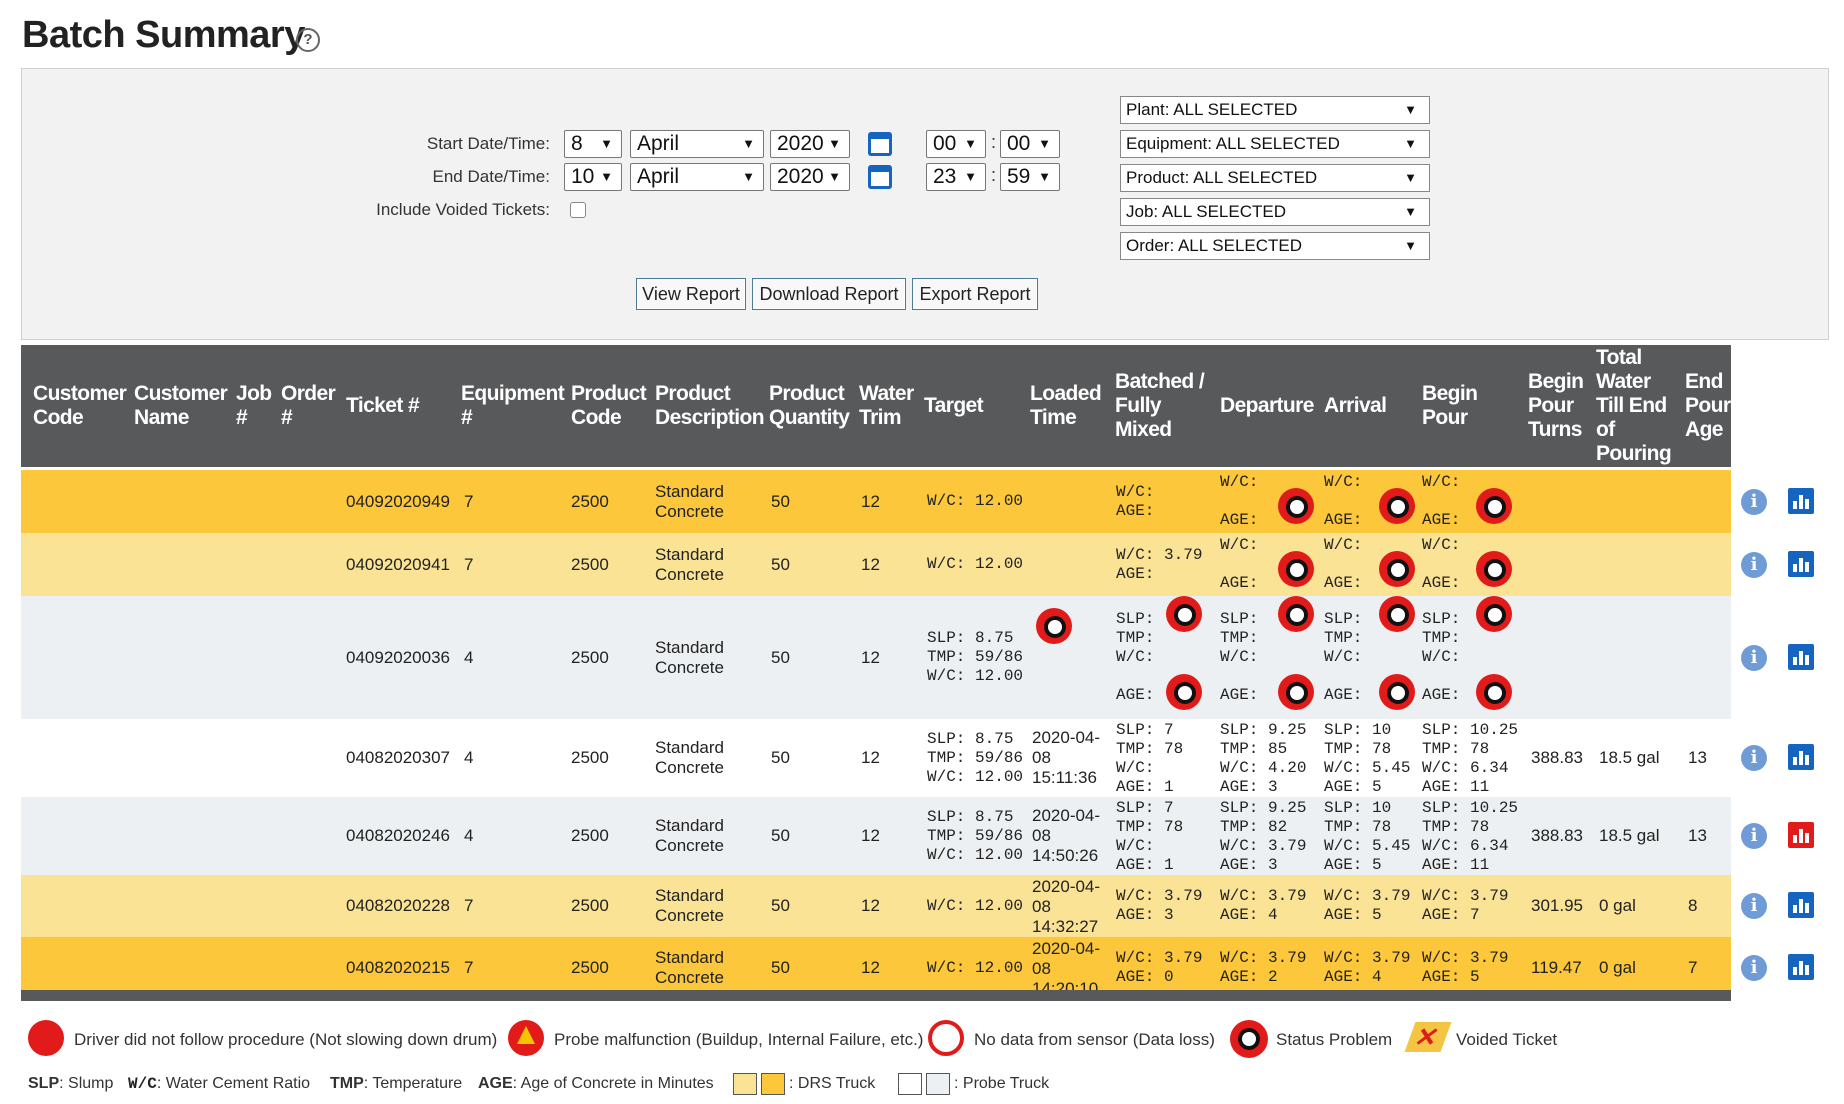 The height and width of the screenshot is (1104, 1844). Describe the element at coordinates (800, 143) in the screenshot. I see `start-year-value: 2020` at that location.